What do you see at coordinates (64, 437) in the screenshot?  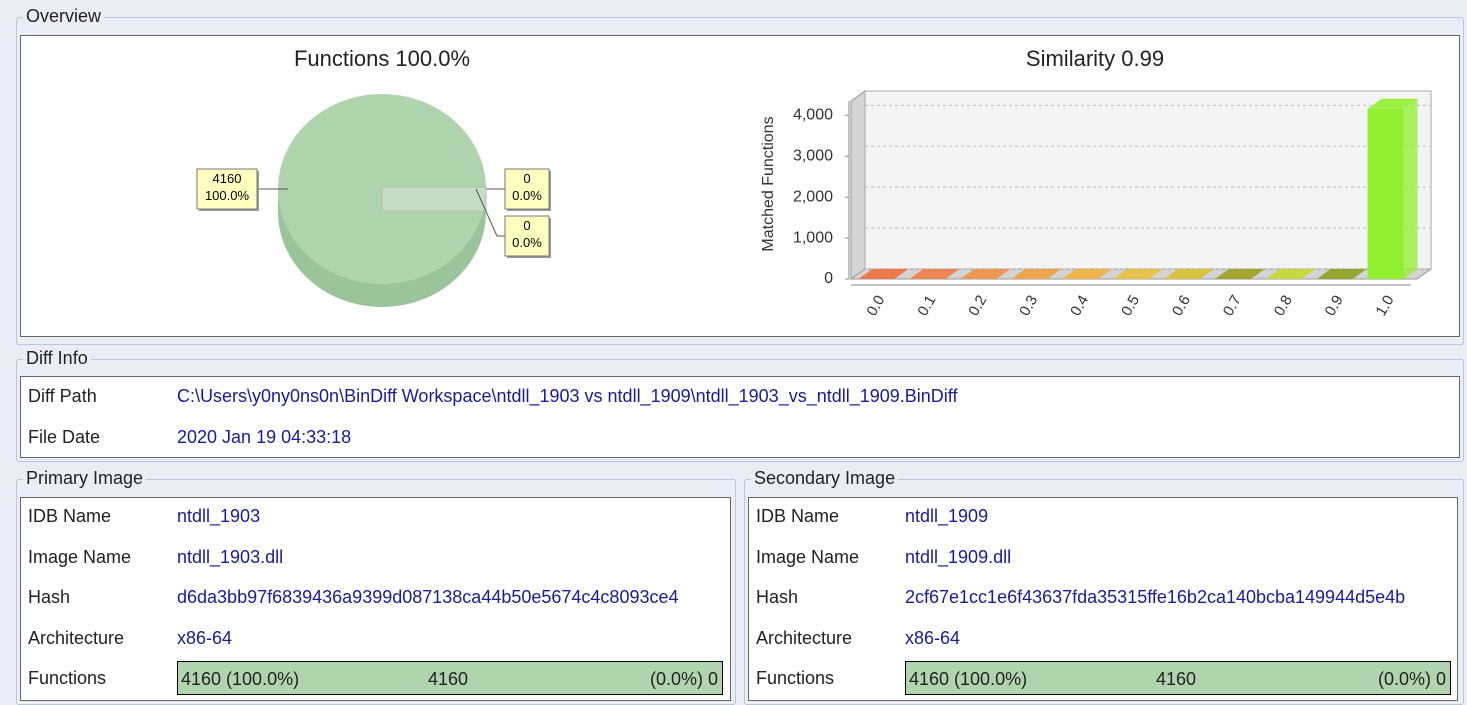 I see `row-label: File Date` at bounding box center [64, 437].